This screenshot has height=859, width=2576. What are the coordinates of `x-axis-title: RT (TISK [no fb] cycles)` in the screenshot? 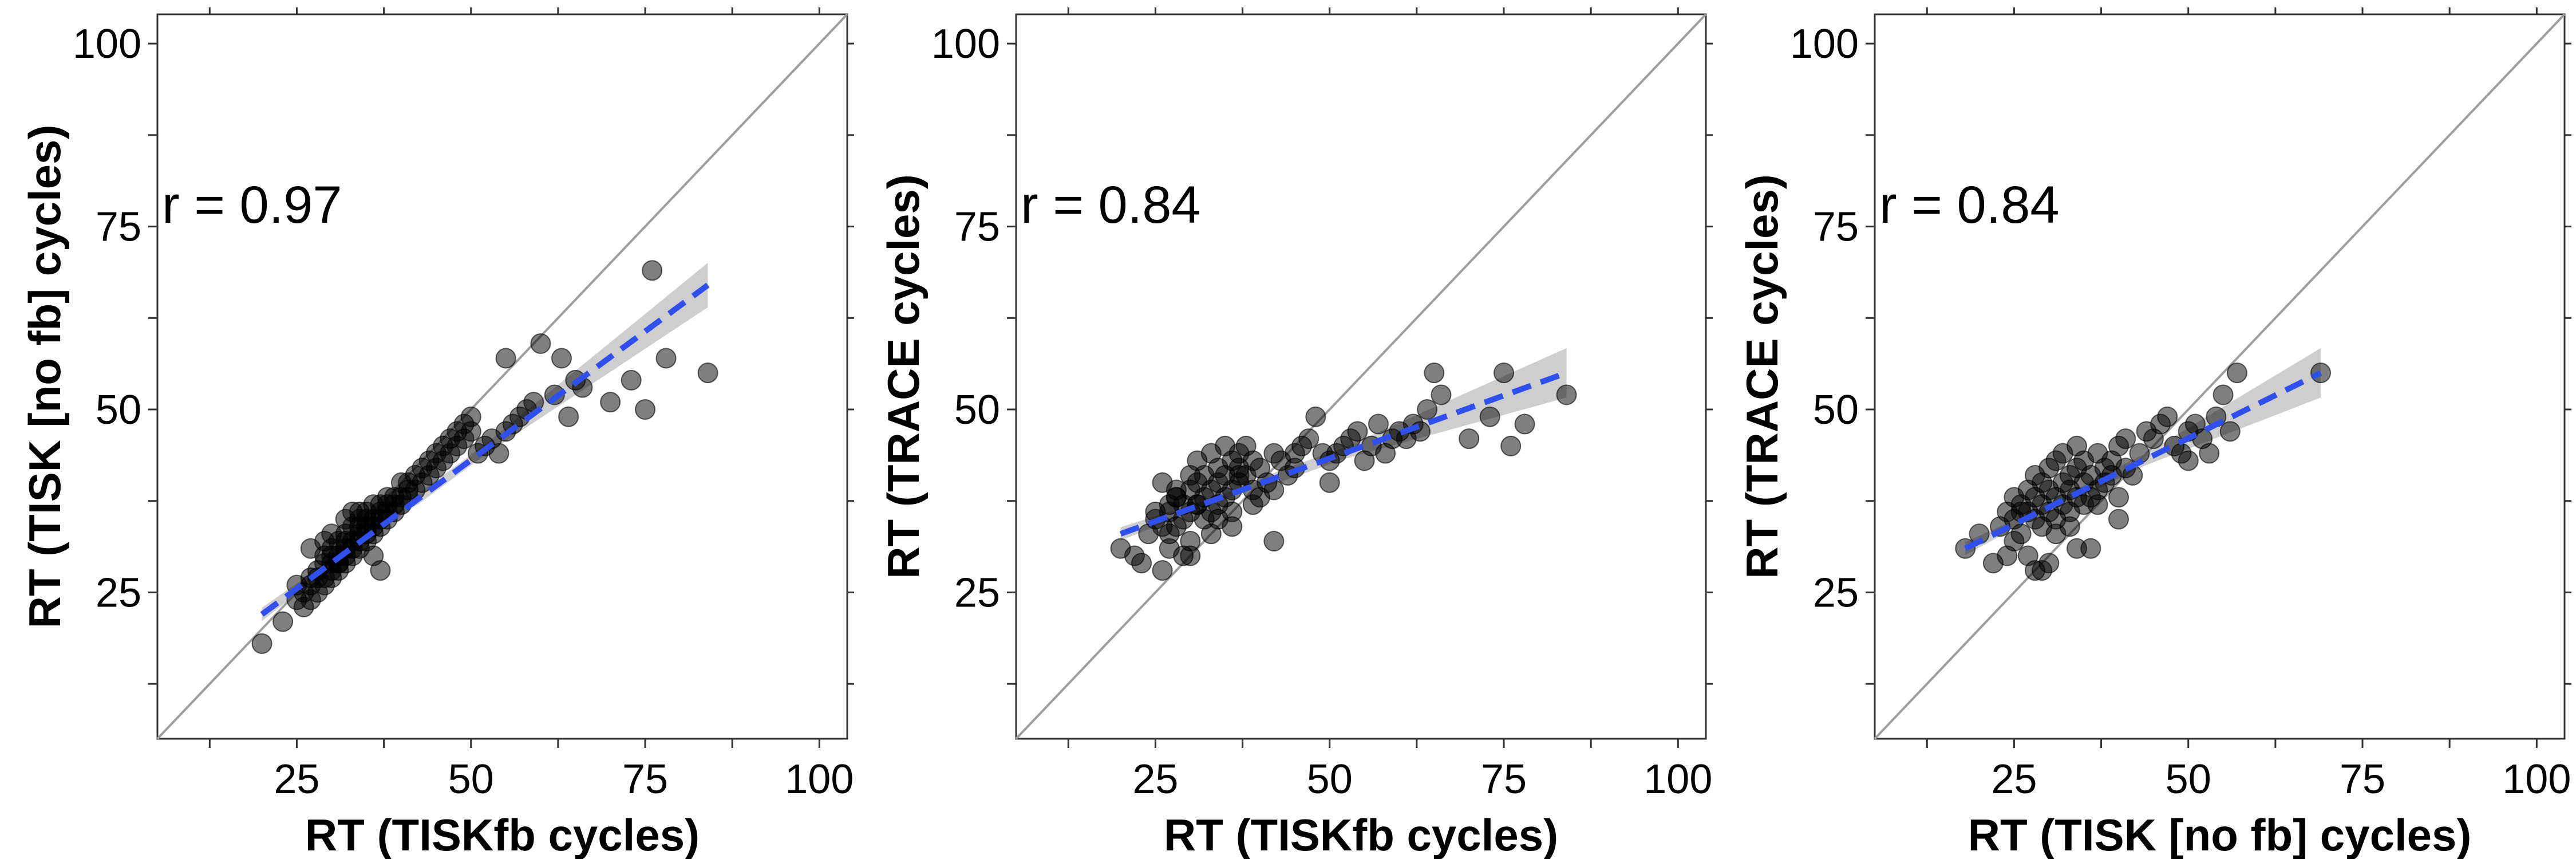 It's located at (2220, 834).